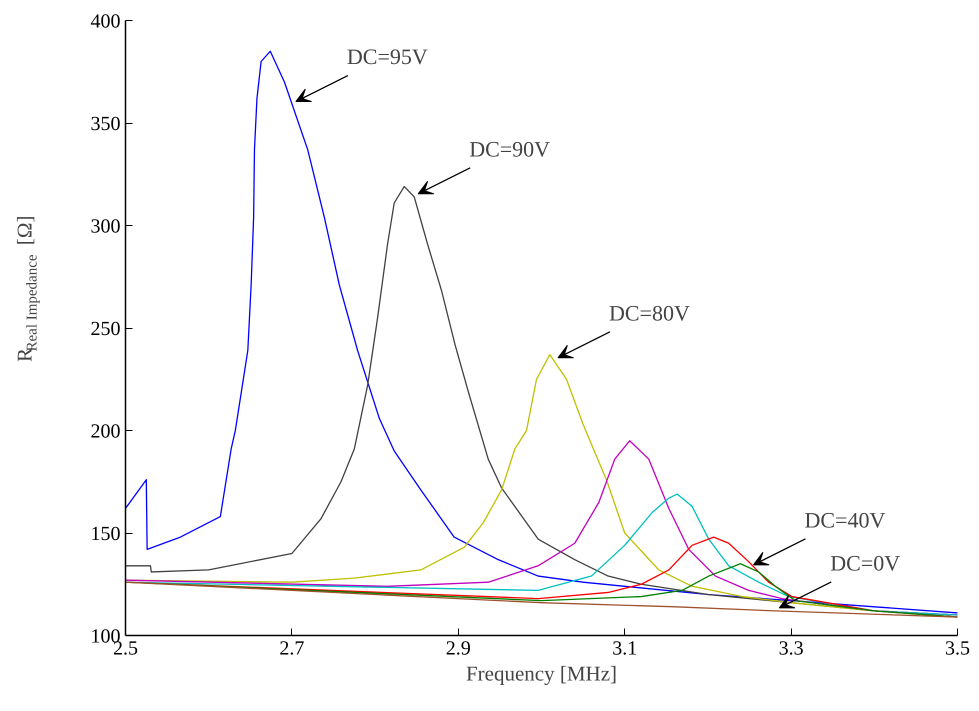  What do you see at coordinates (509, 149) in the screenshot?
I see `annotation: DC=90V` at bounding box center [509, 149].